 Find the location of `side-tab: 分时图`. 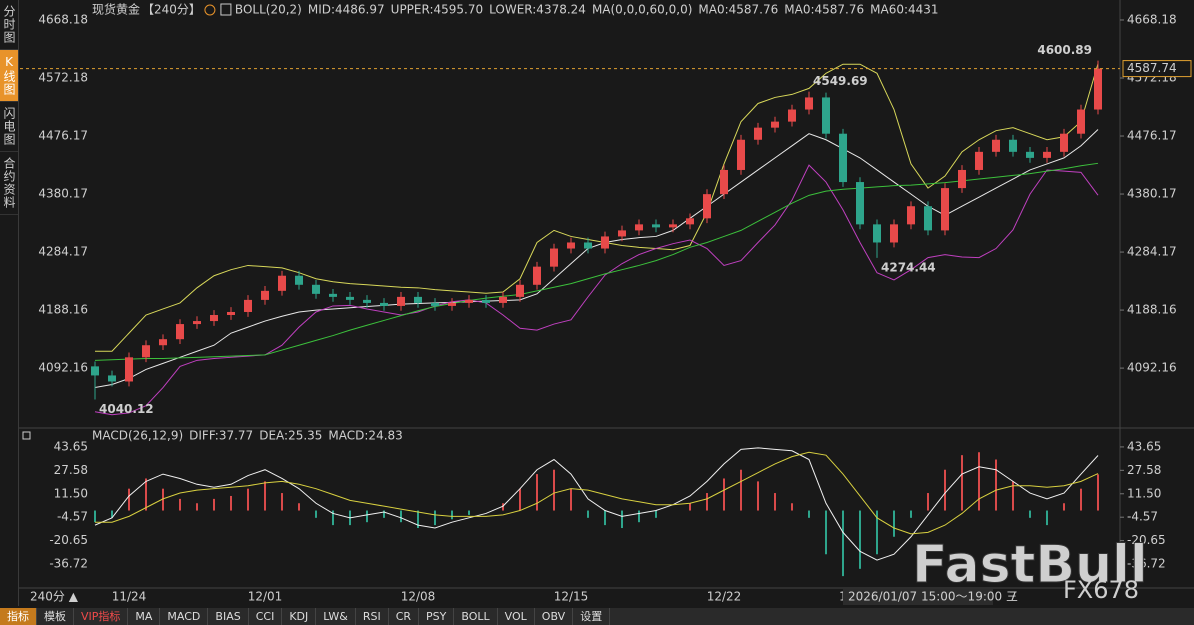

side-tab: 分时图 is located at coordinates (9, 25).